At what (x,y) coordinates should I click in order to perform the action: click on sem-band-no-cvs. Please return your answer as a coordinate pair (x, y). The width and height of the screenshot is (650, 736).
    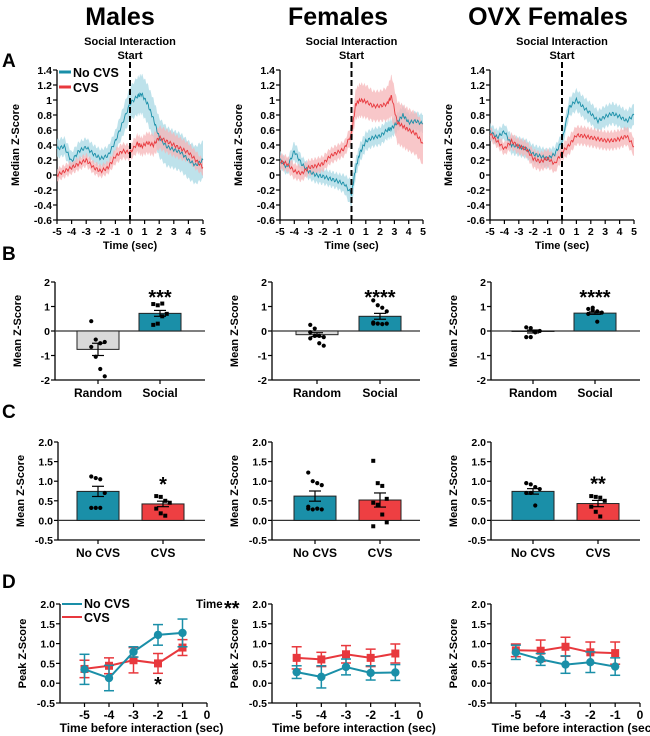
    Looking at the image, I should click on (130, 129).